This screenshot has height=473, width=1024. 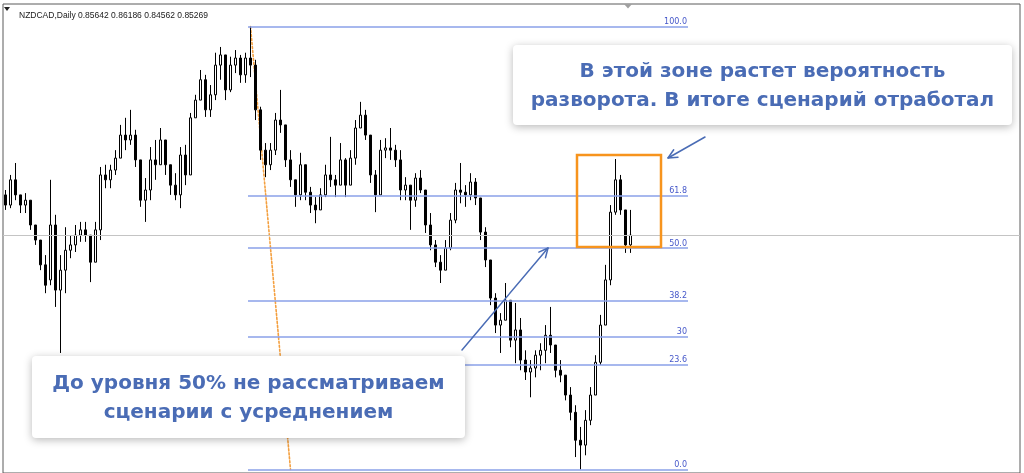 I want to click on annotation: В этой зоне растет вероятность разворота. В итоге сценарий отработал, so click(x=762, y=85).